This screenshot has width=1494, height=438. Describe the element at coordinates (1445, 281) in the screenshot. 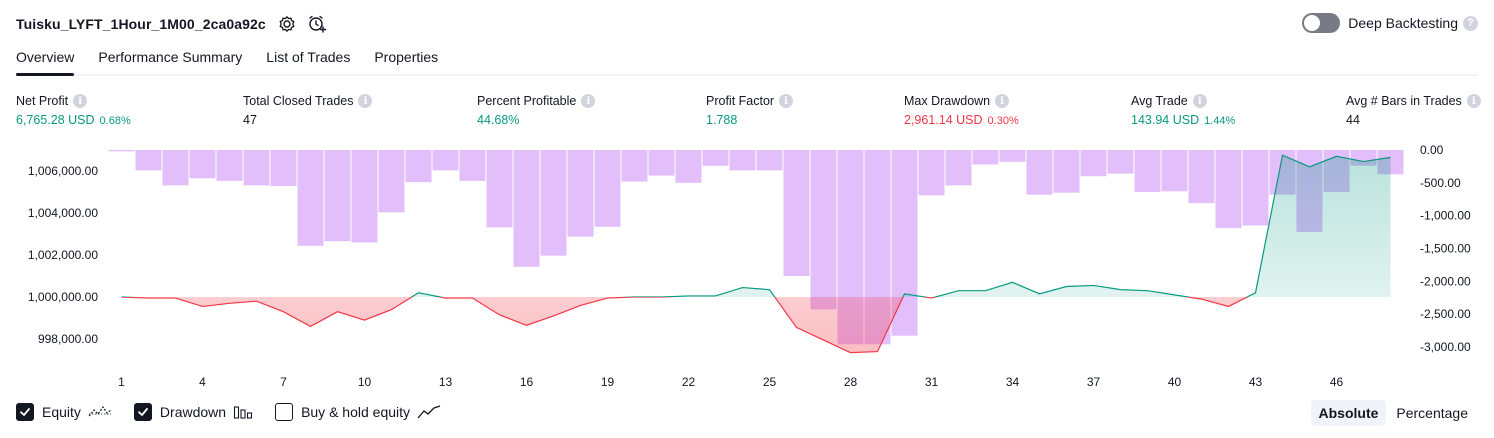

I see `y-right-tick-label: -2,000.00` at that location.